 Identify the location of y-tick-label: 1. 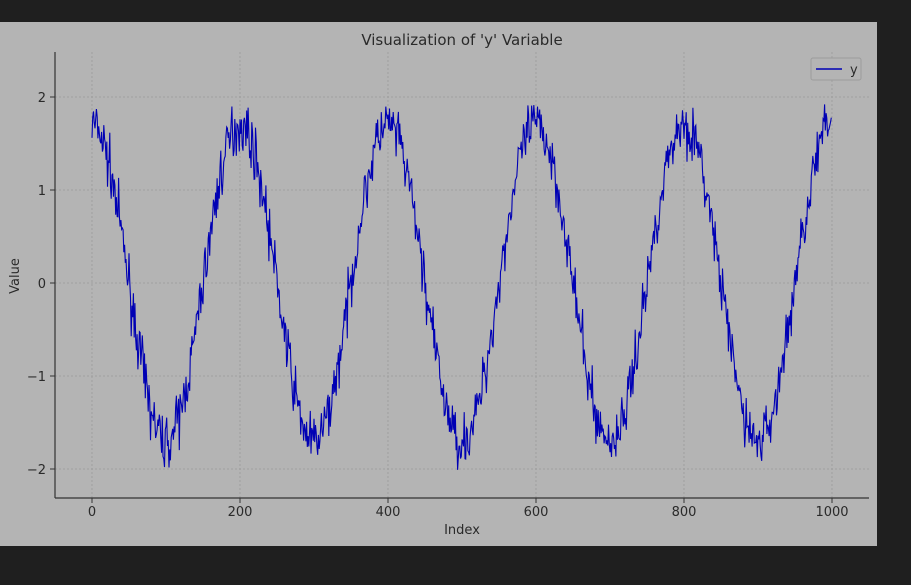
(42, 191).